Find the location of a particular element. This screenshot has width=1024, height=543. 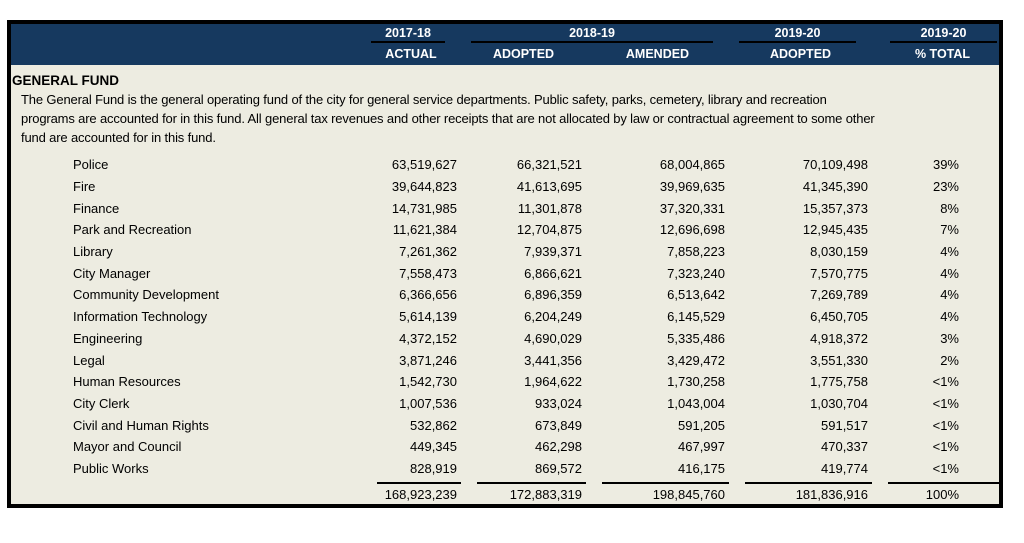

cell-actual-2017-18: 1,542,730 is located at coordinates (428, 382).